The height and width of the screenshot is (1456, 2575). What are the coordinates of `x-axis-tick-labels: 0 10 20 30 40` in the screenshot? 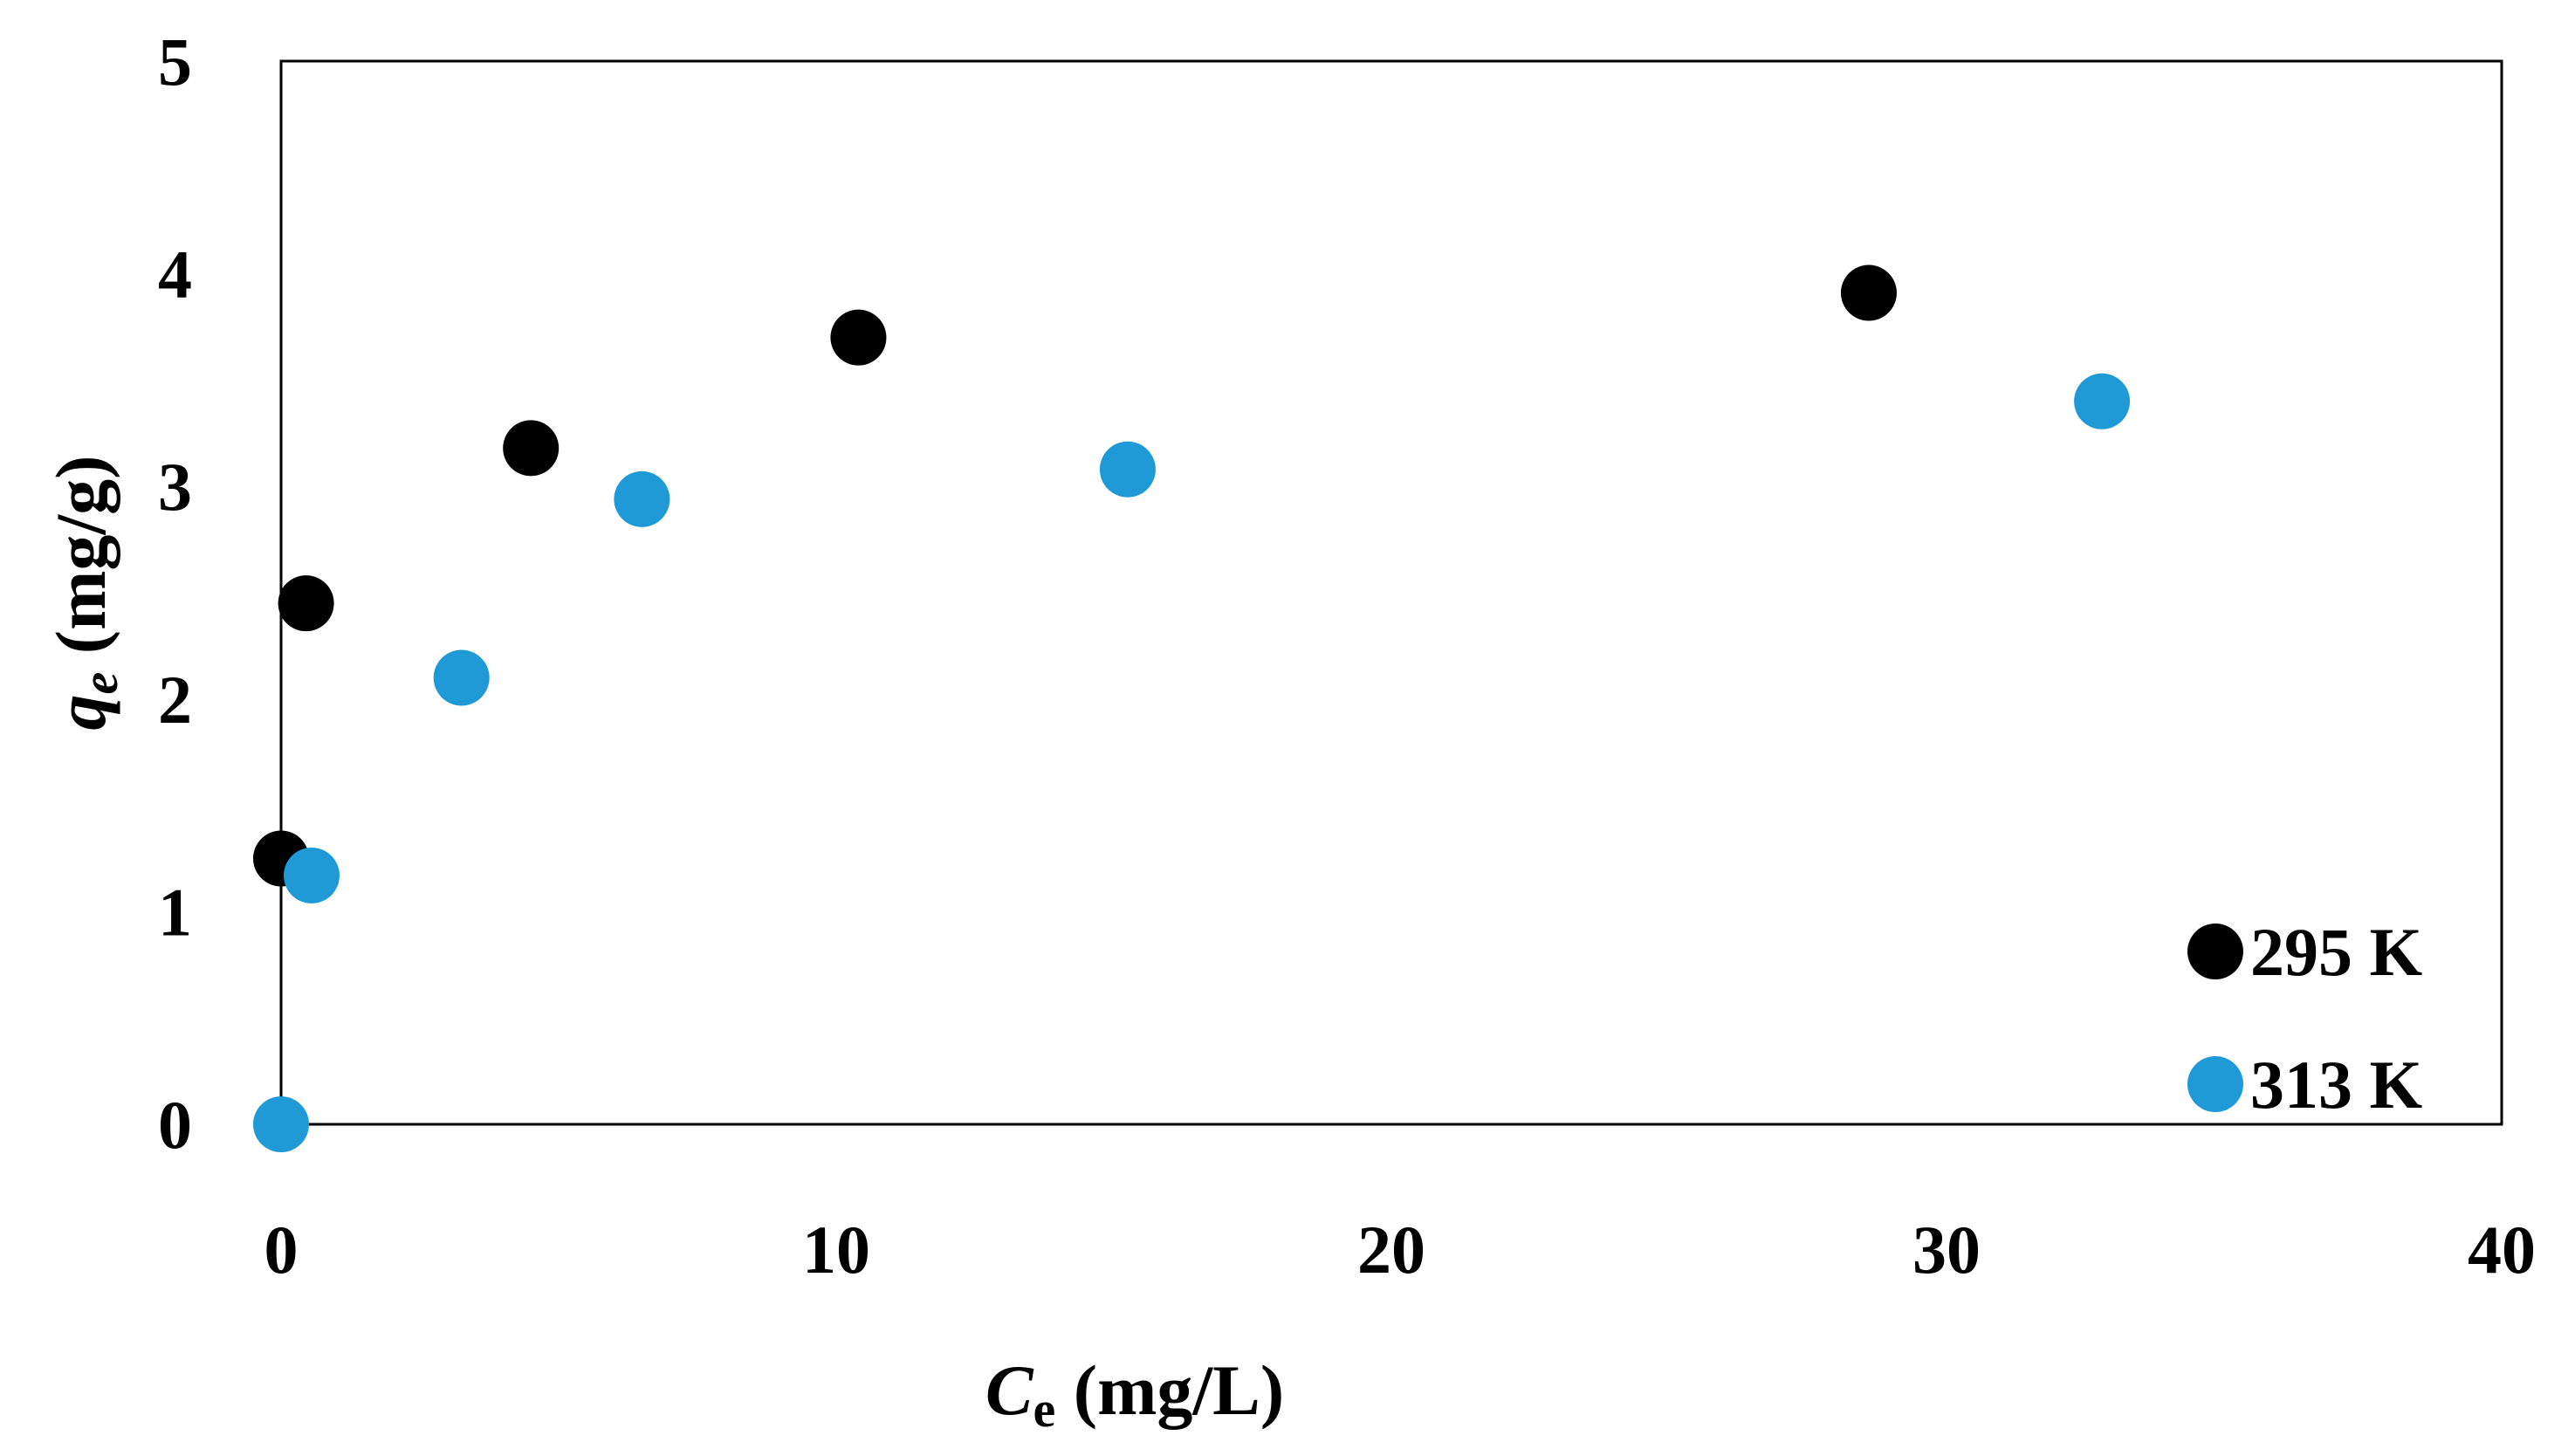 It's located at (1400, 1250).